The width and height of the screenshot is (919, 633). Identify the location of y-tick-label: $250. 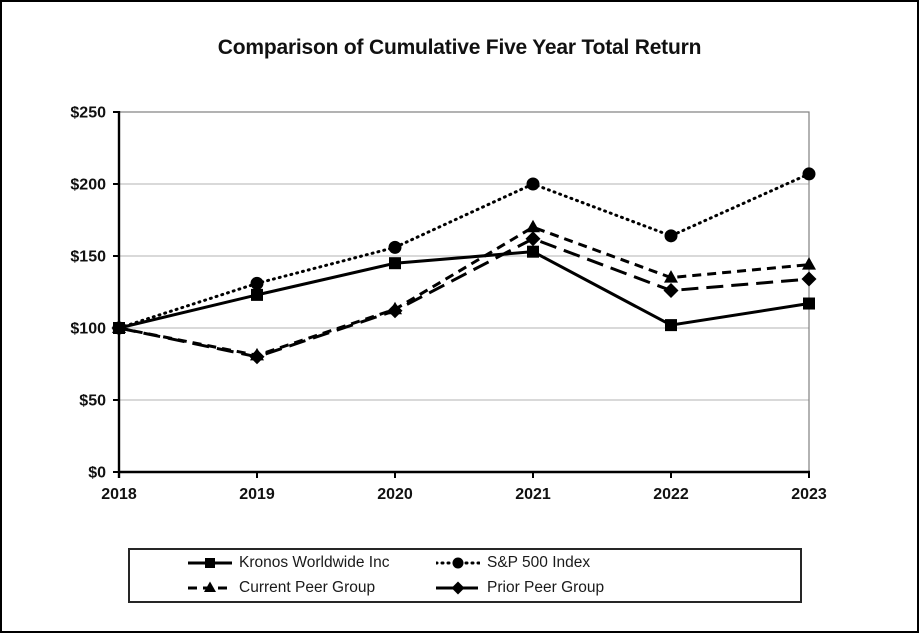
(88, 113).